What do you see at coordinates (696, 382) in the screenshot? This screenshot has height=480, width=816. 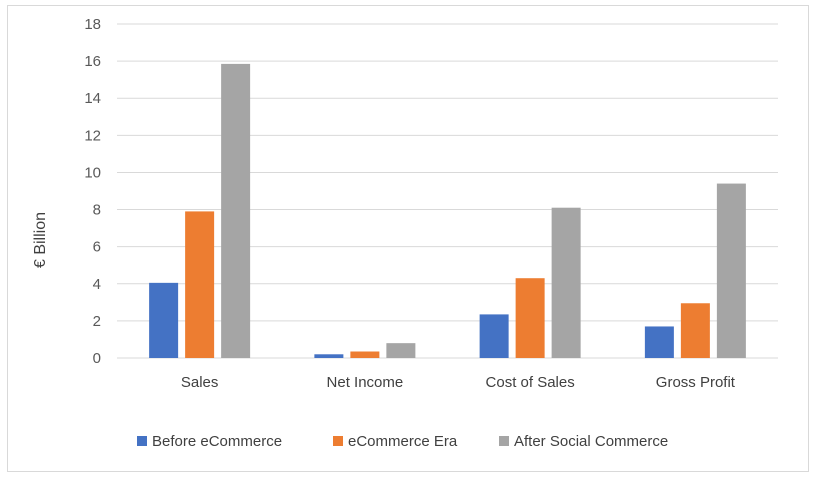 I see `x-category-label: Gross Profit` at bounding box center [696, 382].